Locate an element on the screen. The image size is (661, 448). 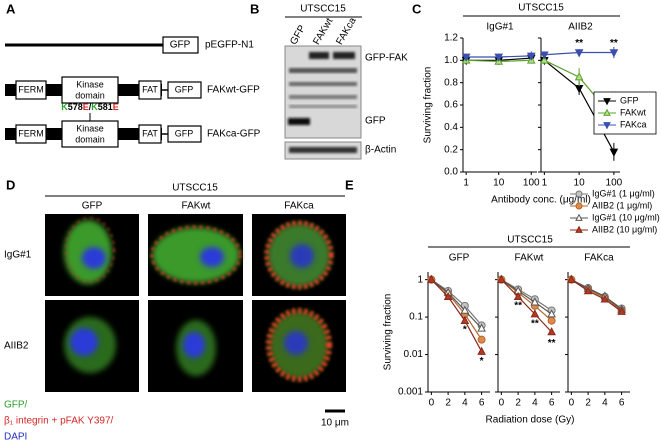
stain-legend: GFP/ is located at coordinates (16, 405).